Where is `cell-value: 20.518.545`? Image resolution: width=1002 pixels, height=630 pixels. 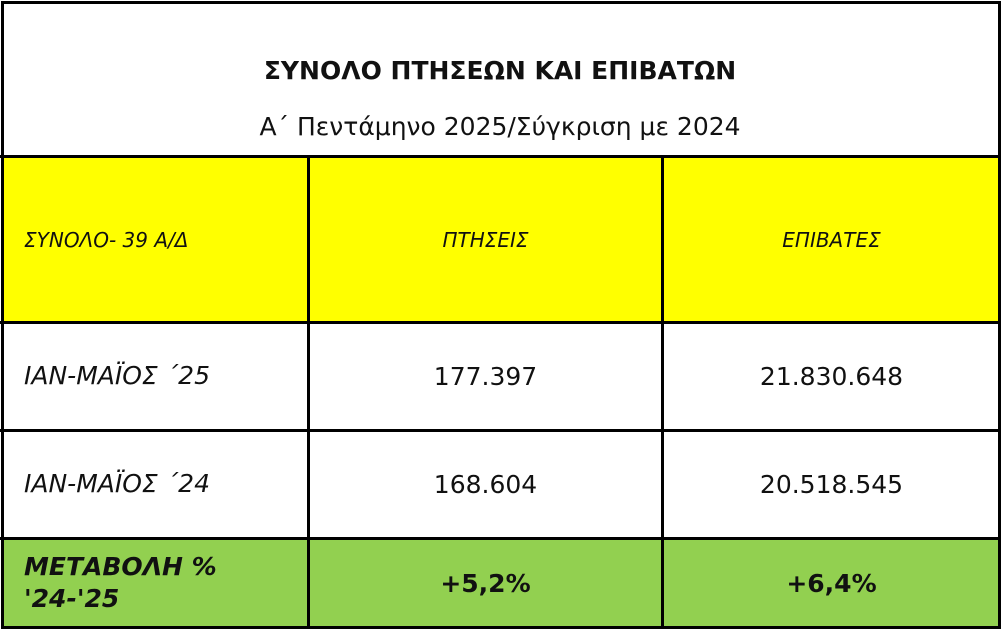
cell-value: 20.518.545 is located at coordinates (831, 484).